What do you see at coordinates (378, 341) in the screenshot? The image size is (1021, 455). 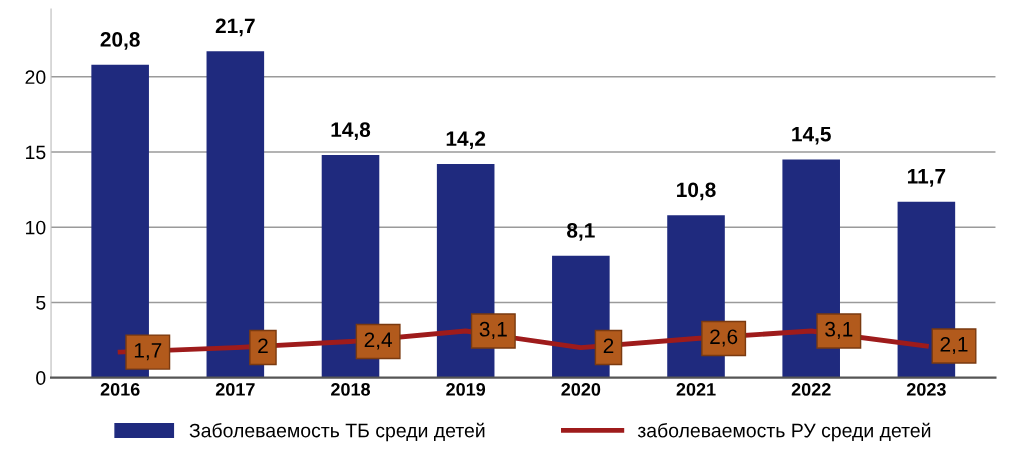 I see `data-label: 2,4` at bounding box center [378, 341].